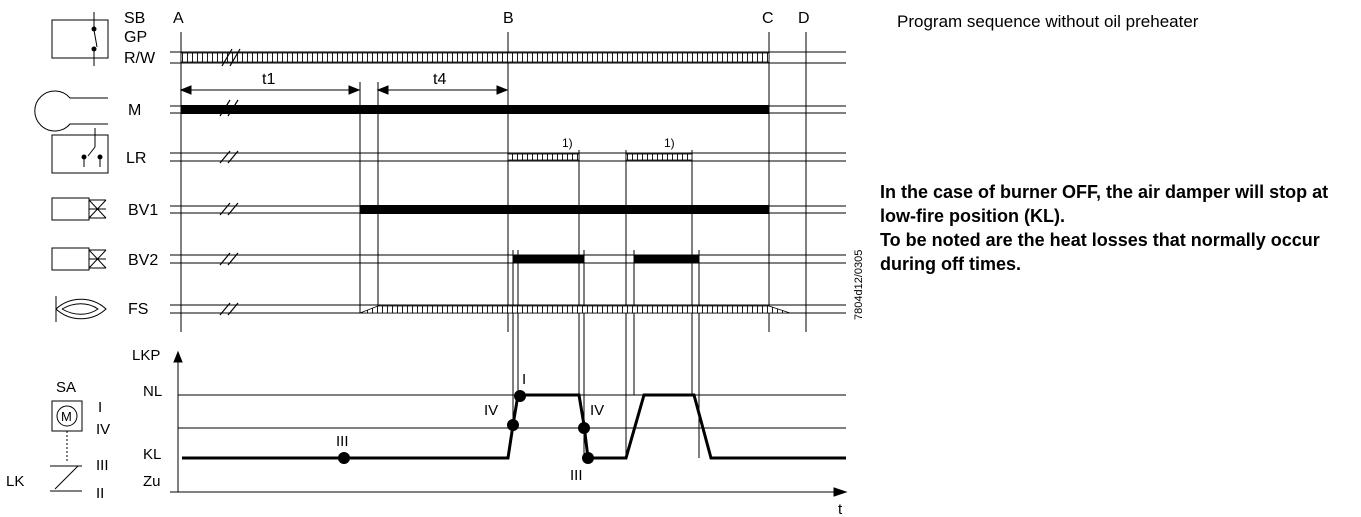 This screenshot has height=517, width=1361. I want to click on label-fs: FS, so click(138, 309).